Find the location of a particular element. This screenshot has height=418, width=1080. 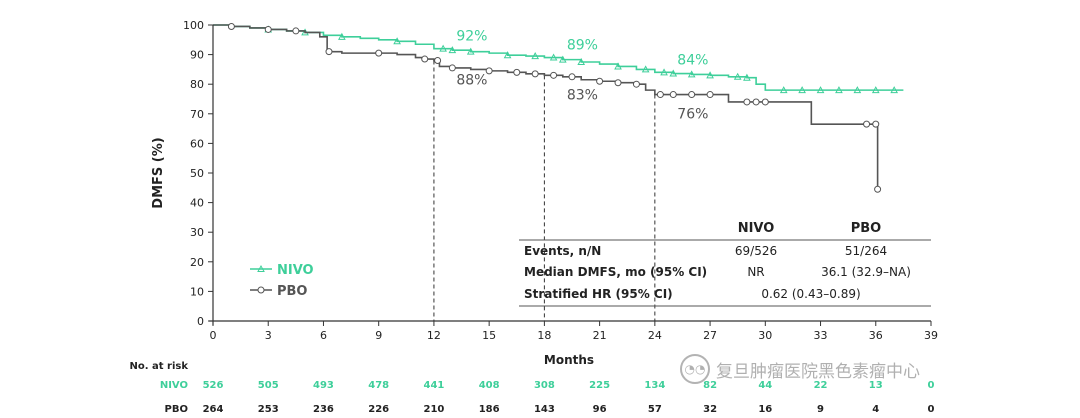

risk-value-nivo: 82 is located at coordinates (710, 385).